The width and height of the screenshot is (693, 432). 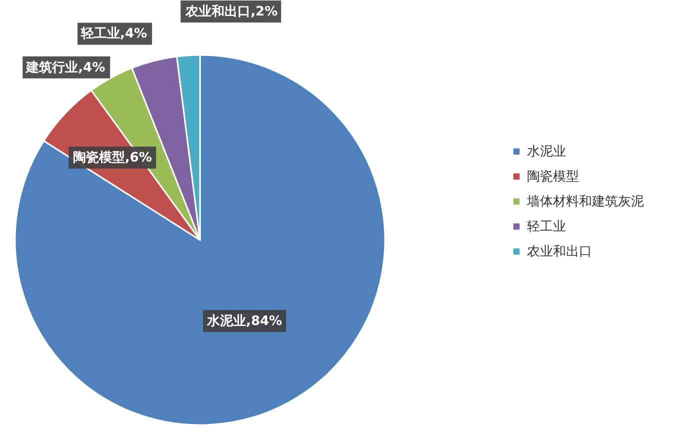 What do you see at coordinates (114, 34) in the screenshot?
I see `data-label: 轻工业,4%` at bounding box center [114, 34].